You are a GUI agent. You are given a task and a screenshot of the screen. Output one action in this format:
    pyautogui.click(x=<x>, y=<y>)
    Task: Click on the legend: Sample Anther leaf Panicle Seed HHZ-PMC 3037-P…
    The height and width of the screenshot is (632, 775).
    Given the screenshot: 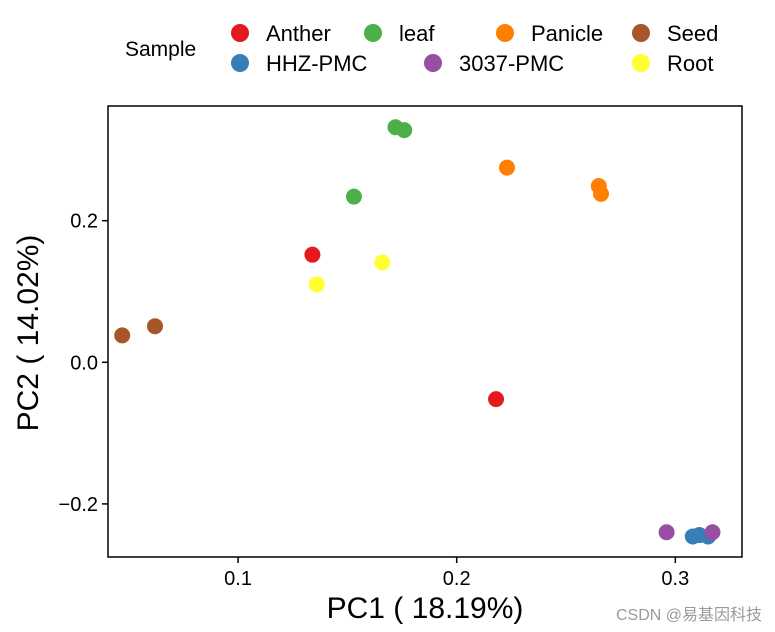 What is the action you would take?
    pyautogui.click(x=421, y=48)
    